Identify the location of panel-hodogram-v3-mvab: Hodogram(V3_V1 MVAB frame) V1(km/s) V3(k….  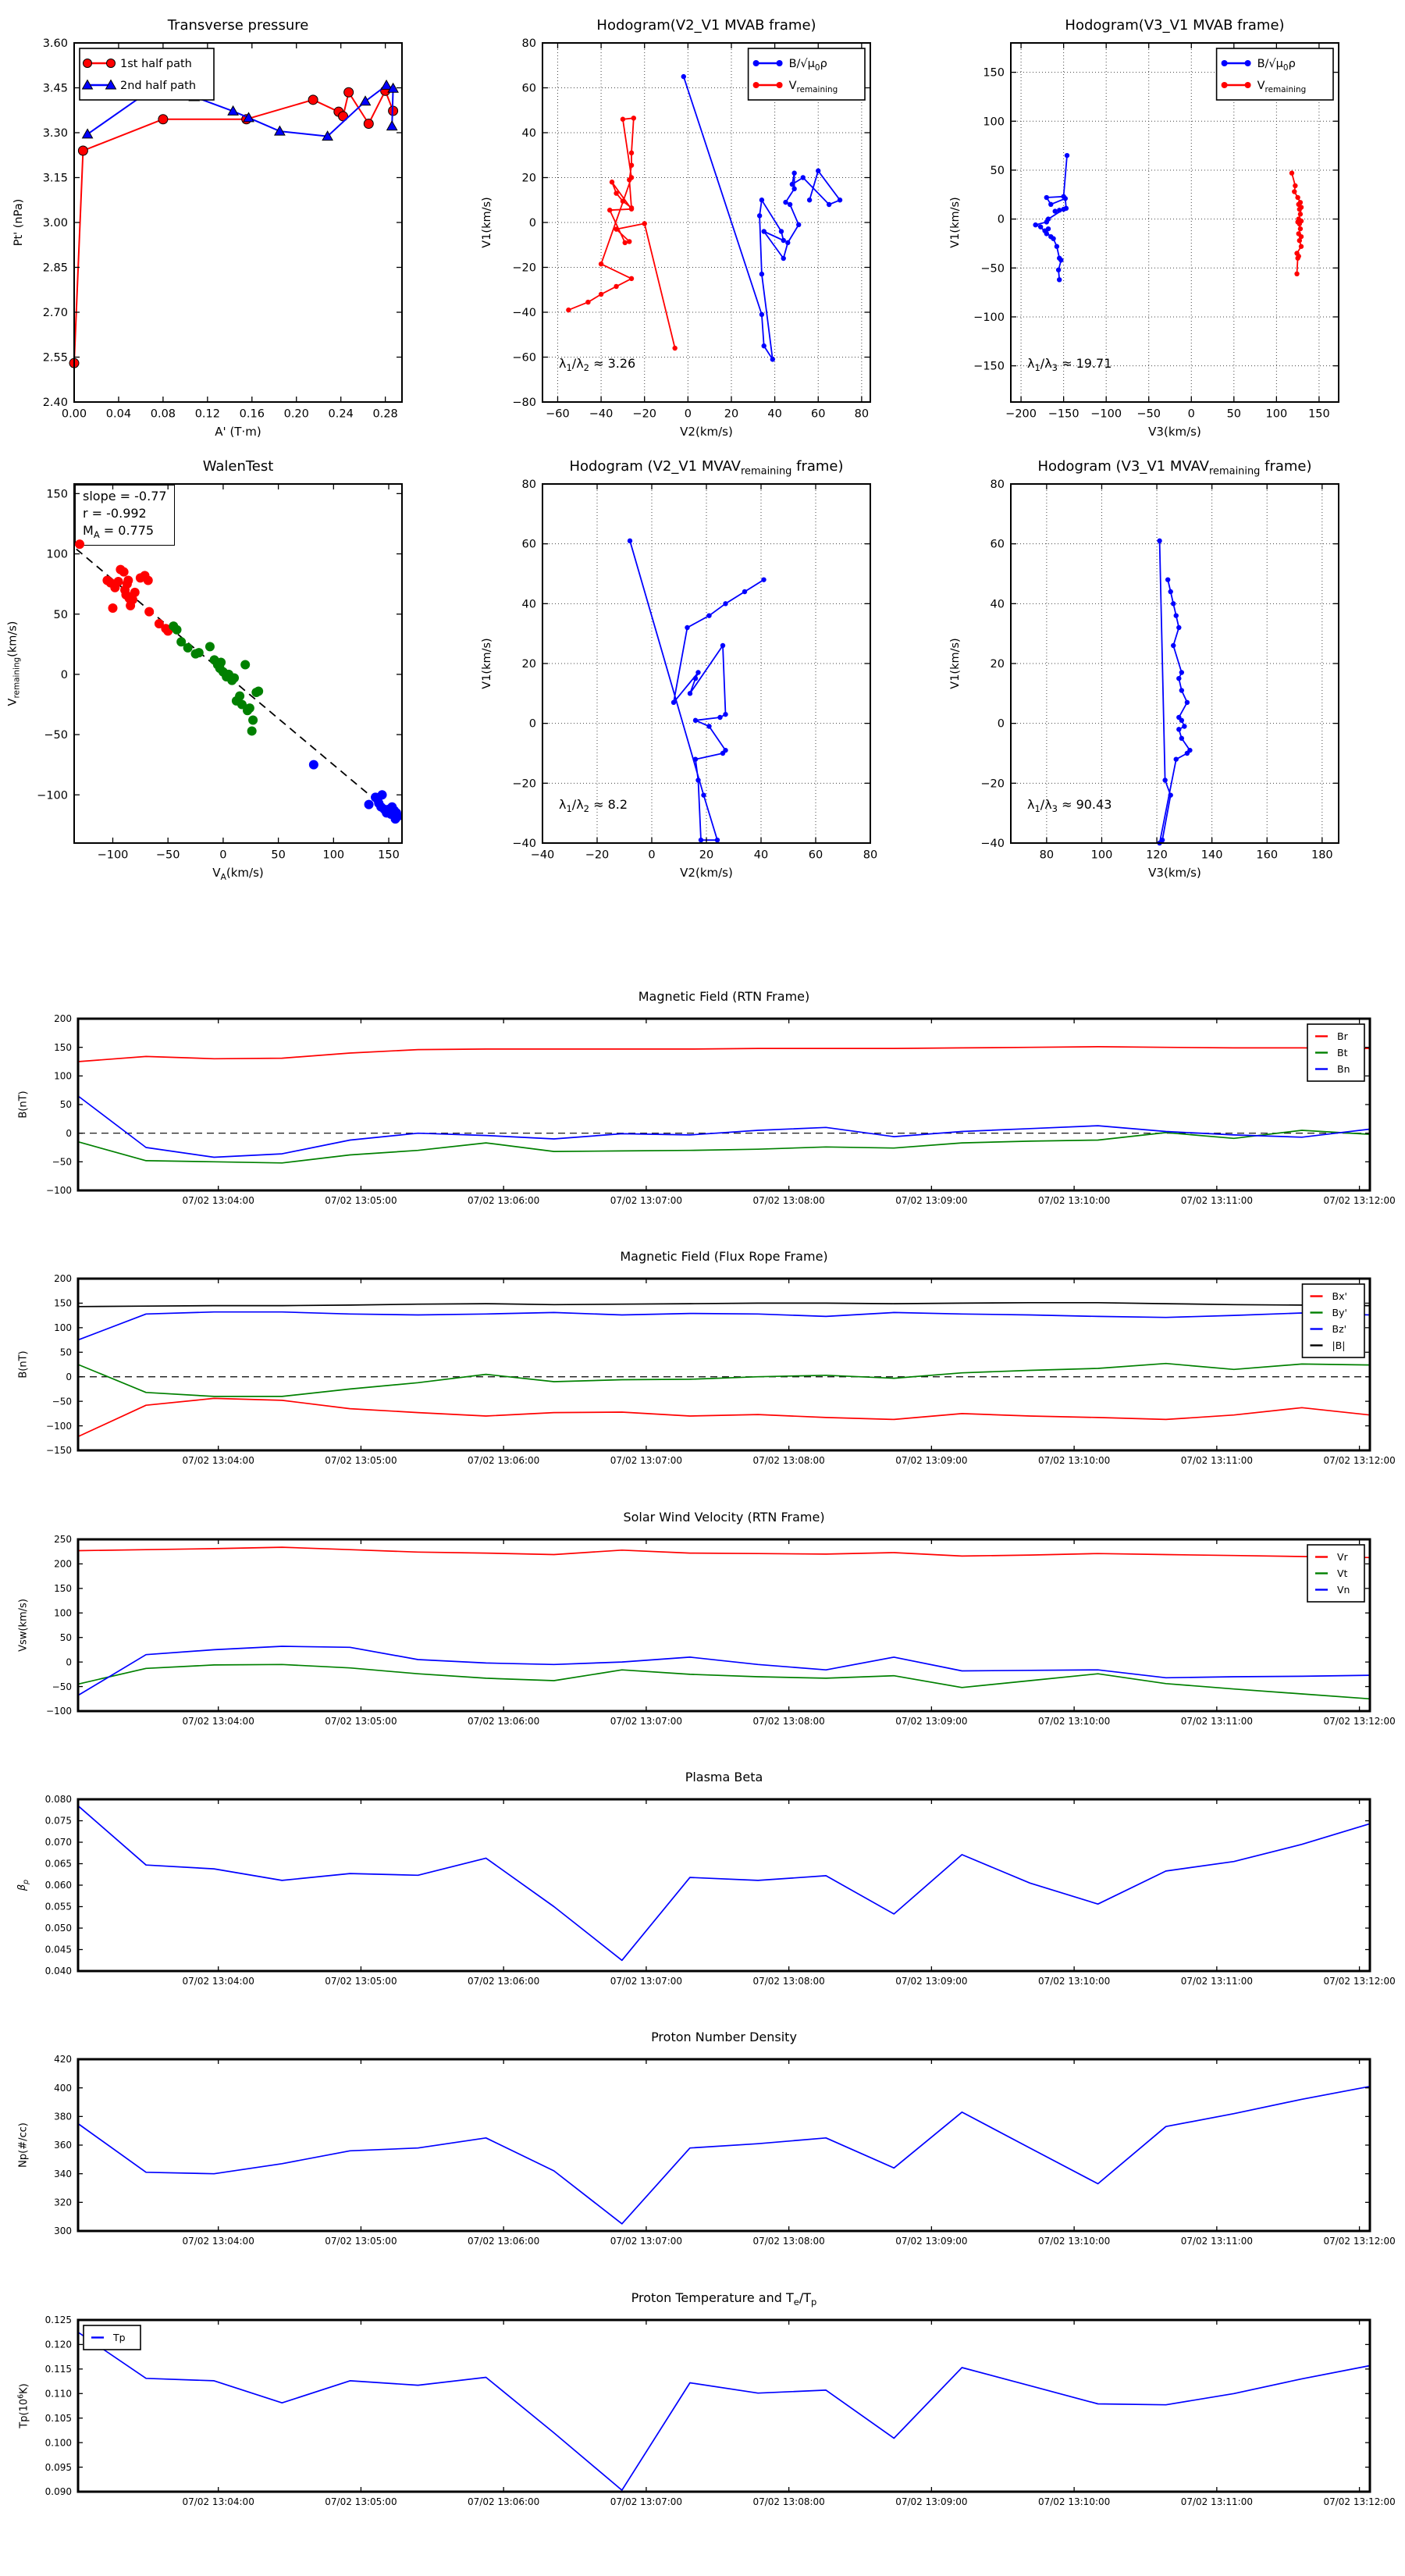
(1171, 228).